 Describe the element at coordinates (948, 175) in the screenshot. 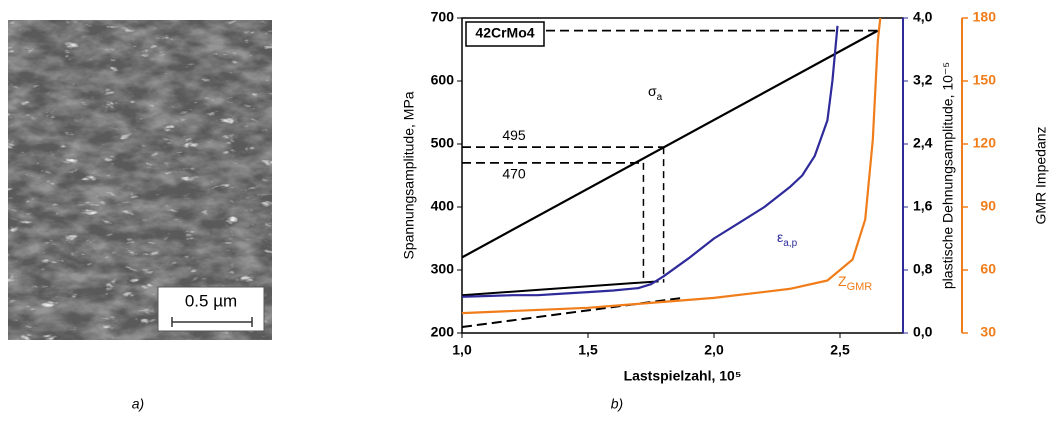

I see `y2-axis-title: plastische Dehnungsamplitude, 10⁻⁵` at that location.